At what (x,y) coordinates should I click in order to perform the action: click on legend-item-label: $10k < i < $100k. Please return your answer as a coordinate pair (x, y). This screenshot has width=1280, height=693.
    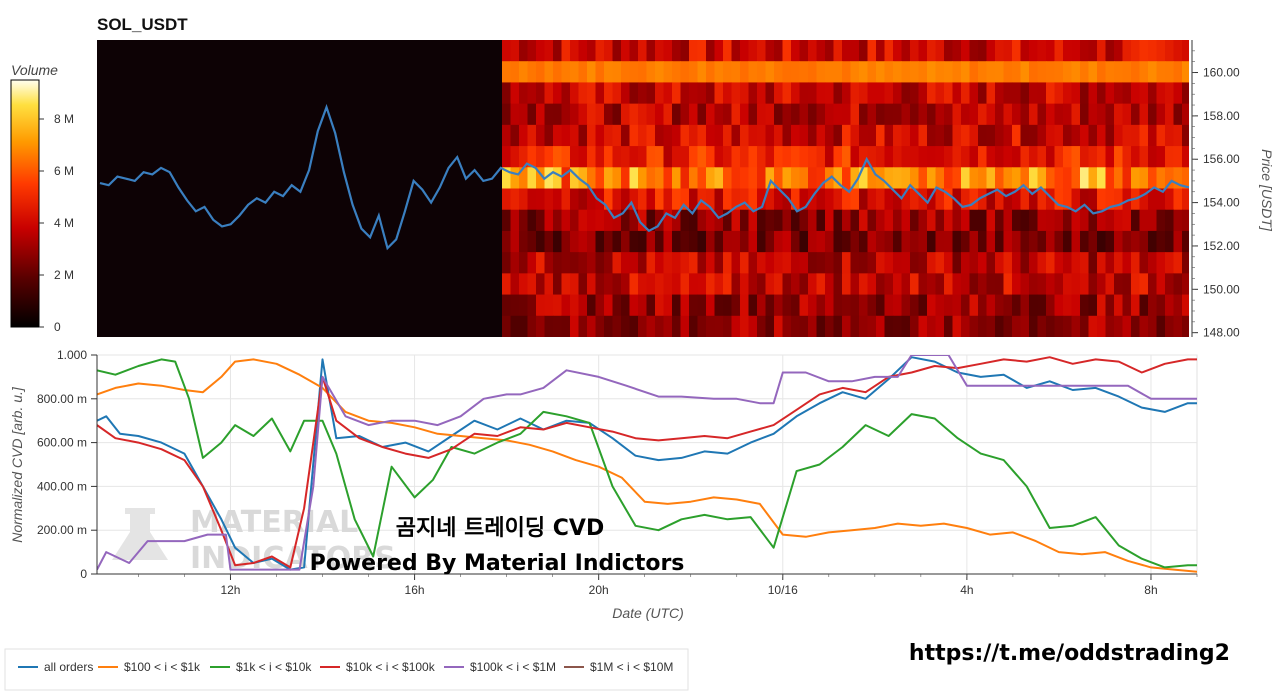
    Looking at the image, I should click on (391, 667).